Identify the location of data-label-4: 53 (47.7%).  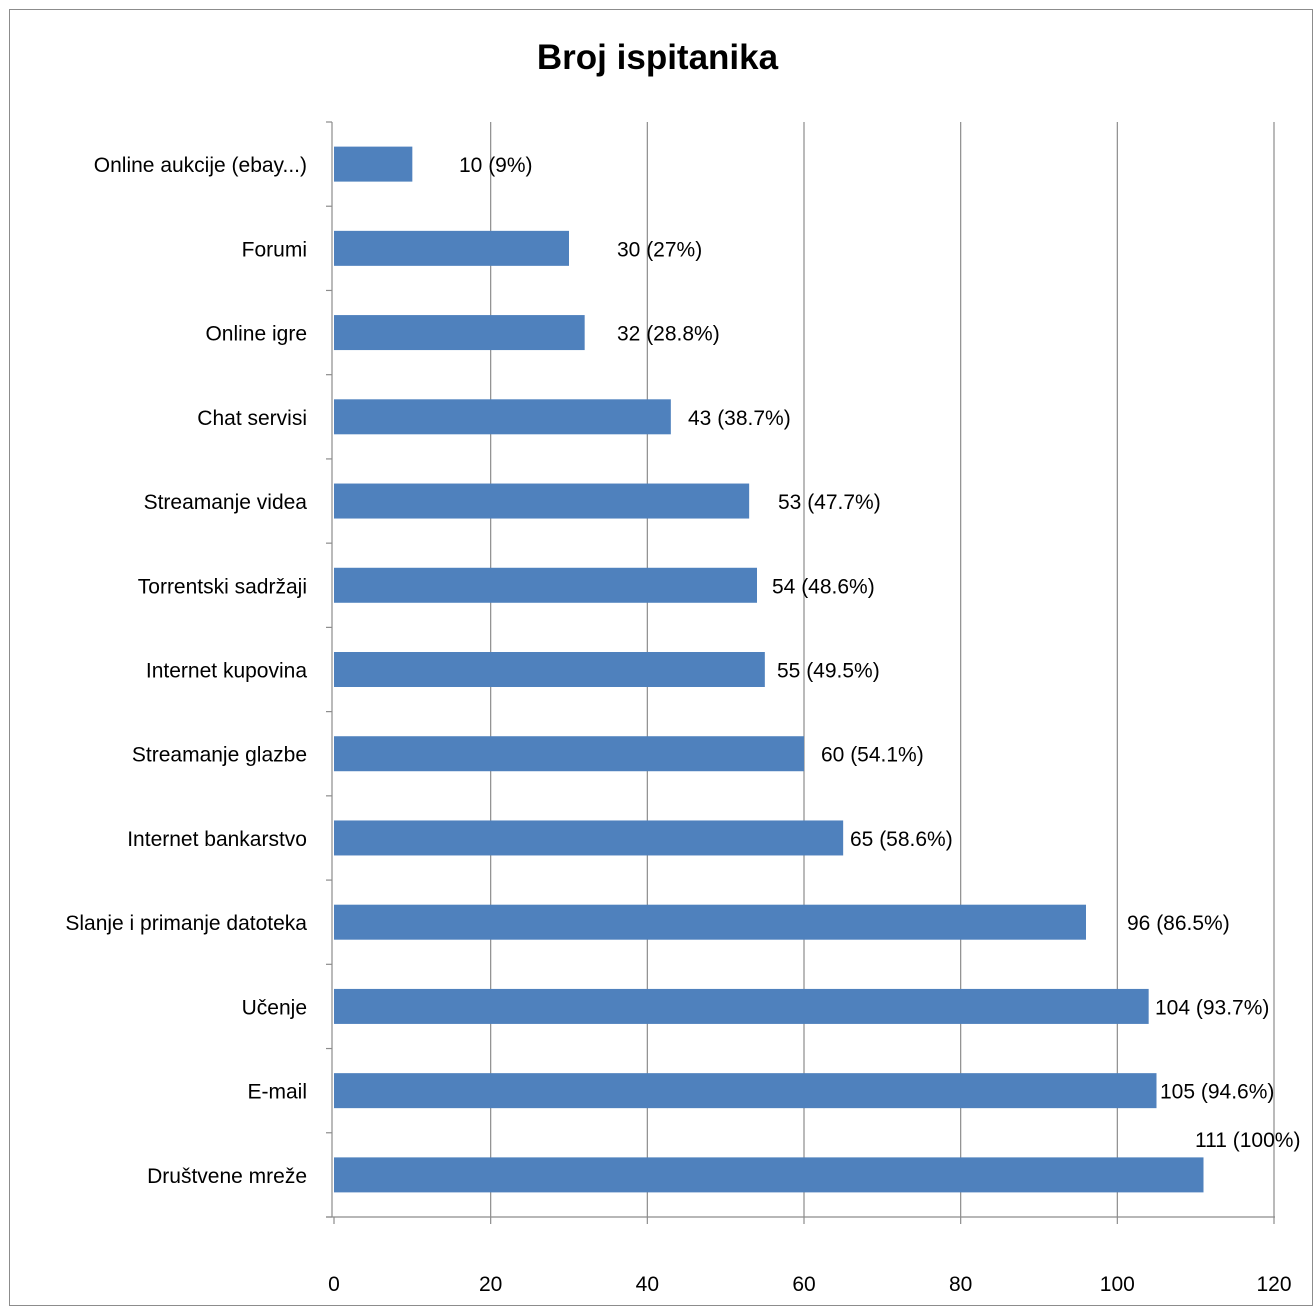
(829, 502).